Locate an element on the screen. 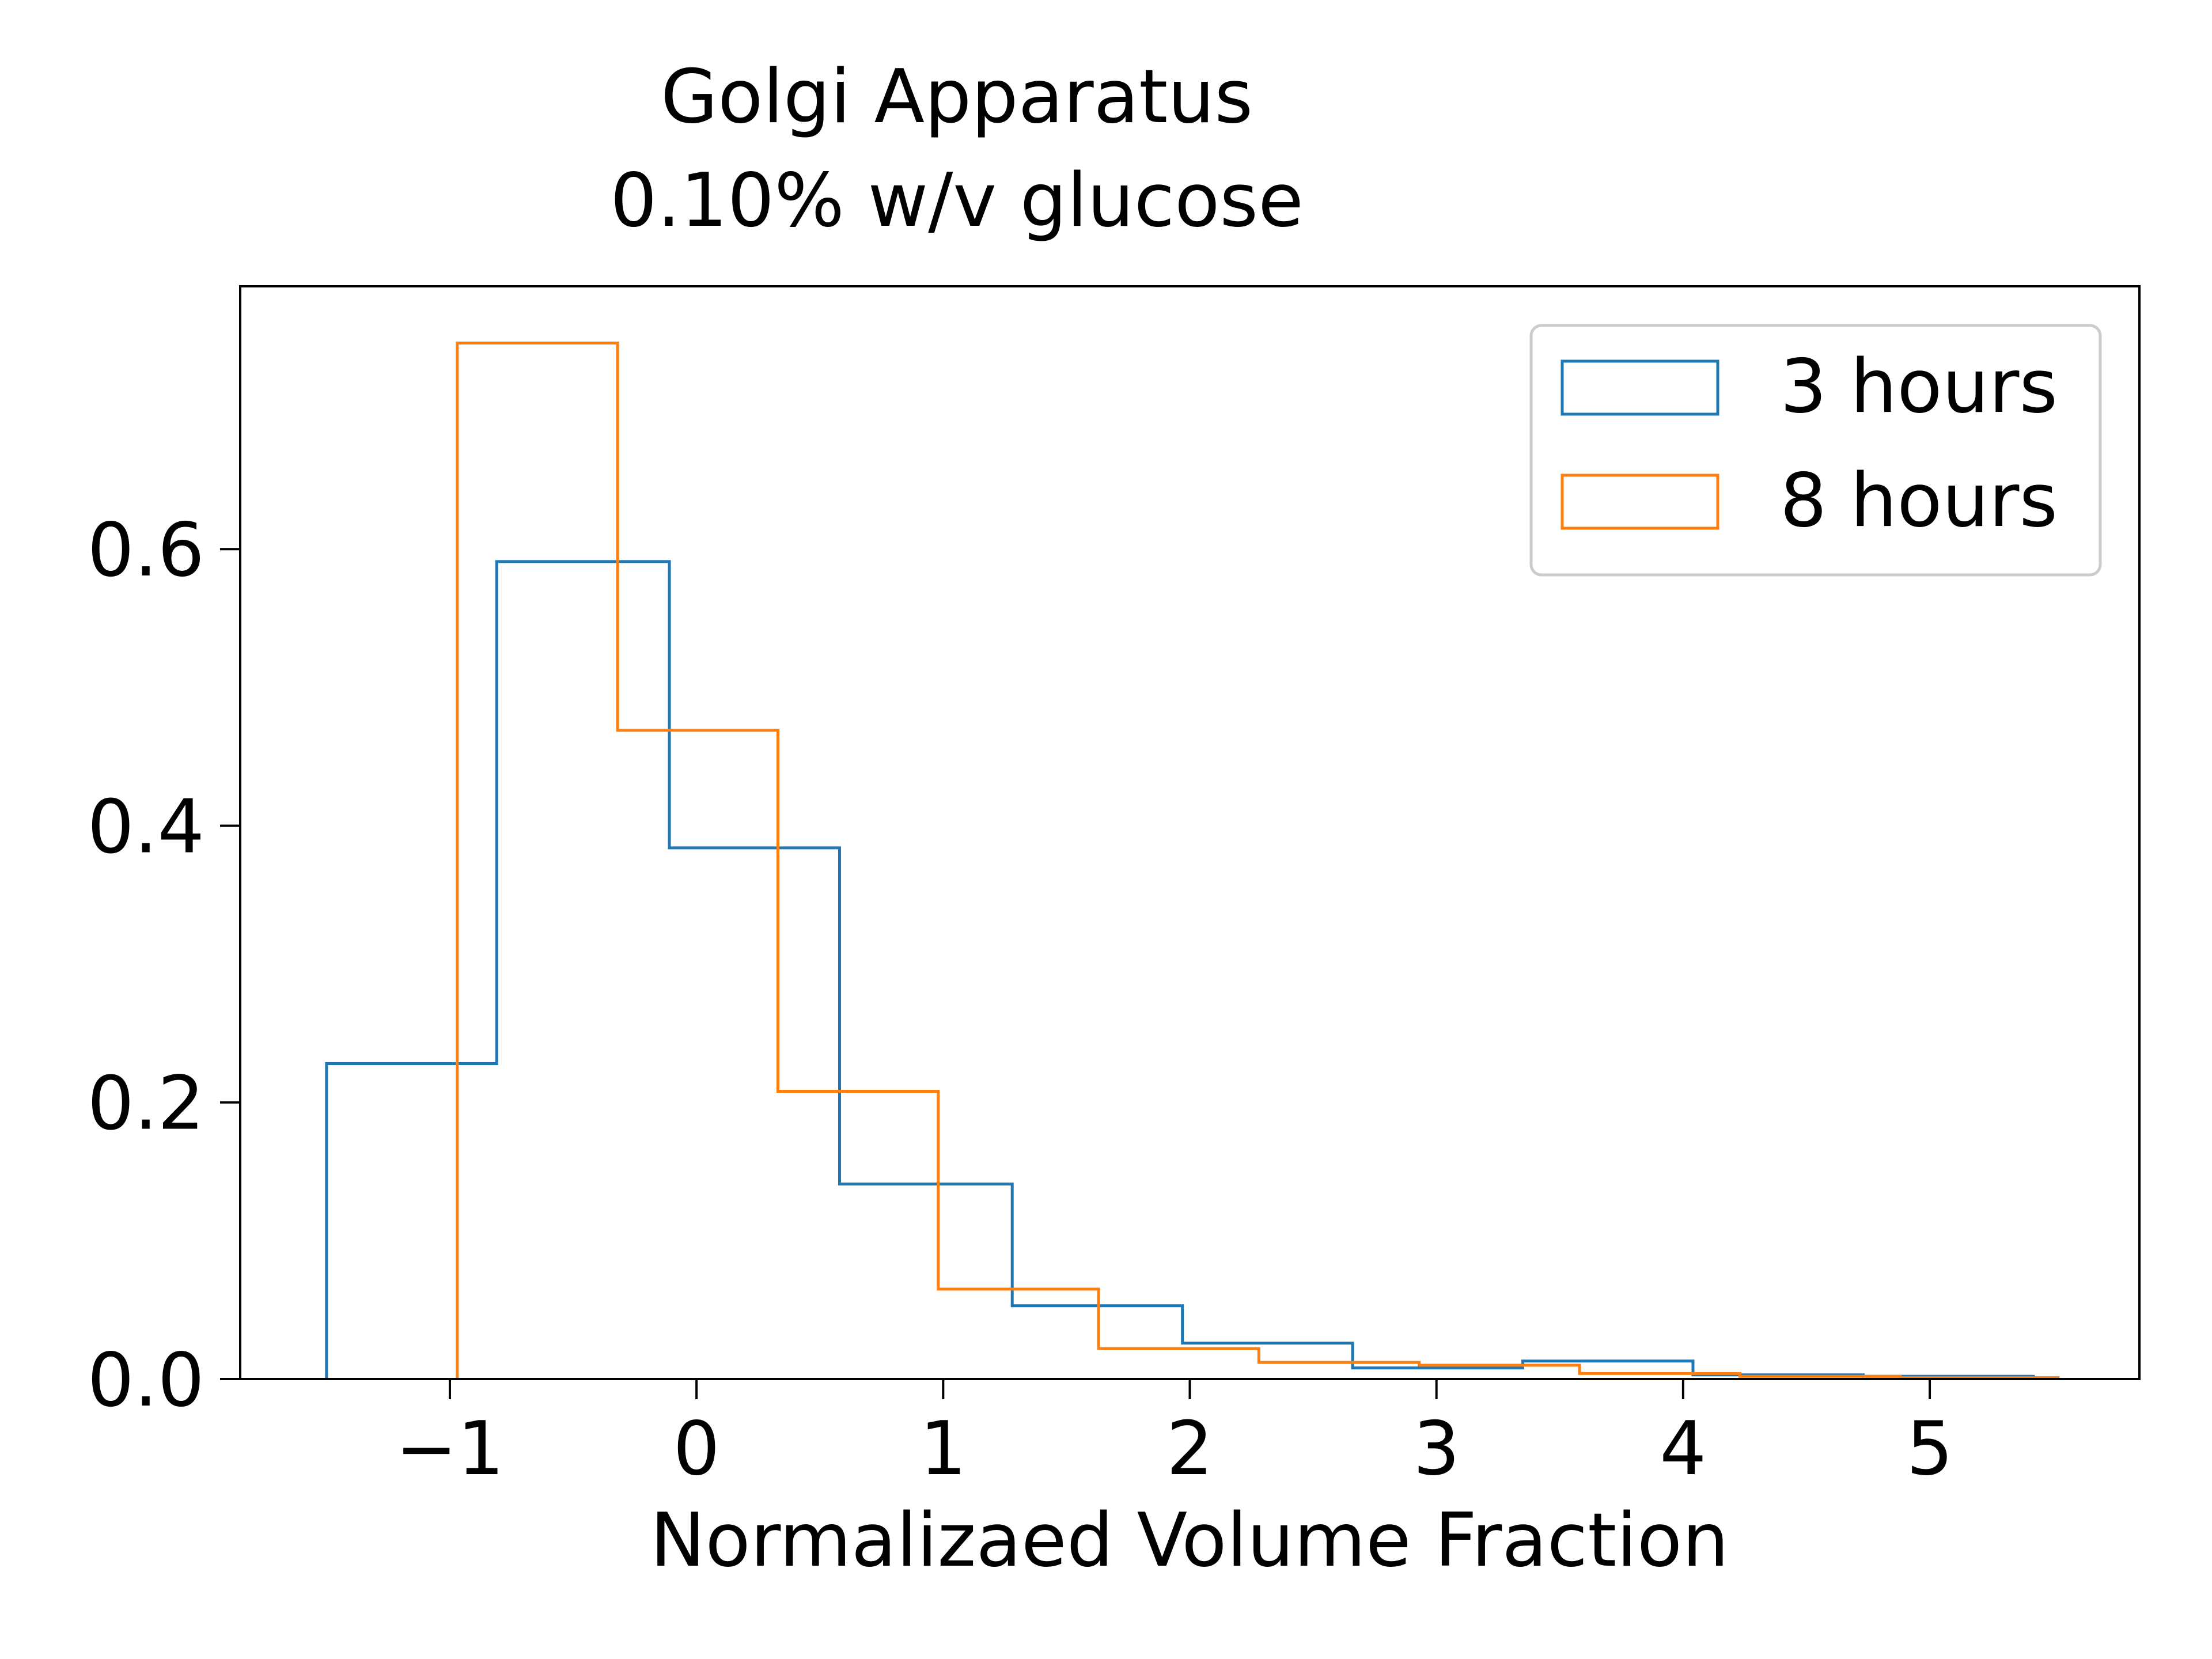  legend-frame is located at coordinates (1815, 450).